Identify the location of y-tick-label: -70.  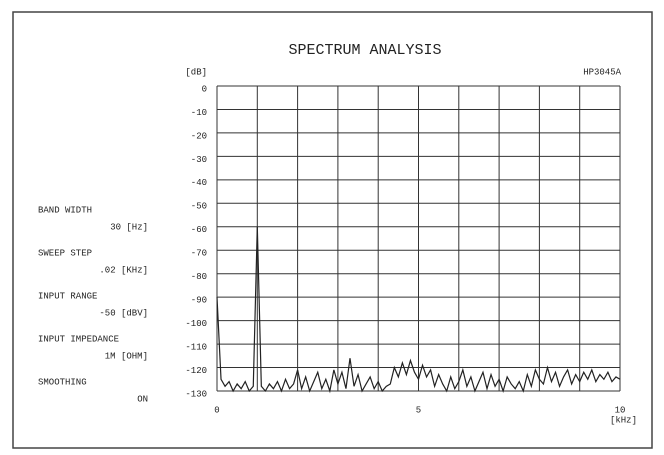
(199, 254).